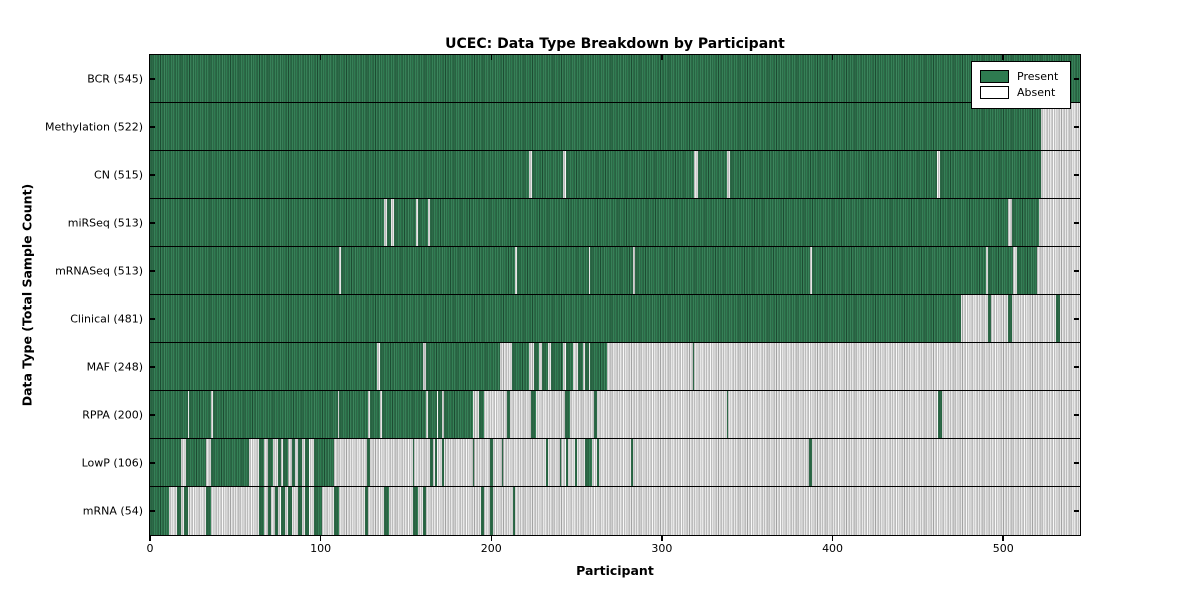 The image size is (1200, 600). Describe the element at coordinates (615, 511) in the screenshot. I see `heatmap-row-mrna` at that location.